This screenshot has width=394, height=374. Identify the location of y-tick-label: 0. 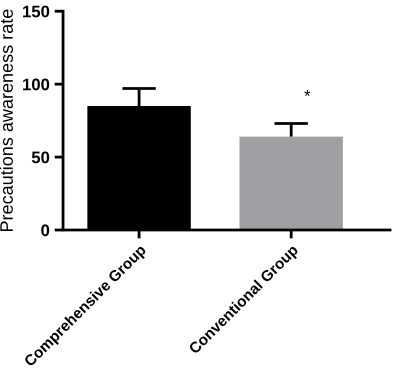
(45, 230).